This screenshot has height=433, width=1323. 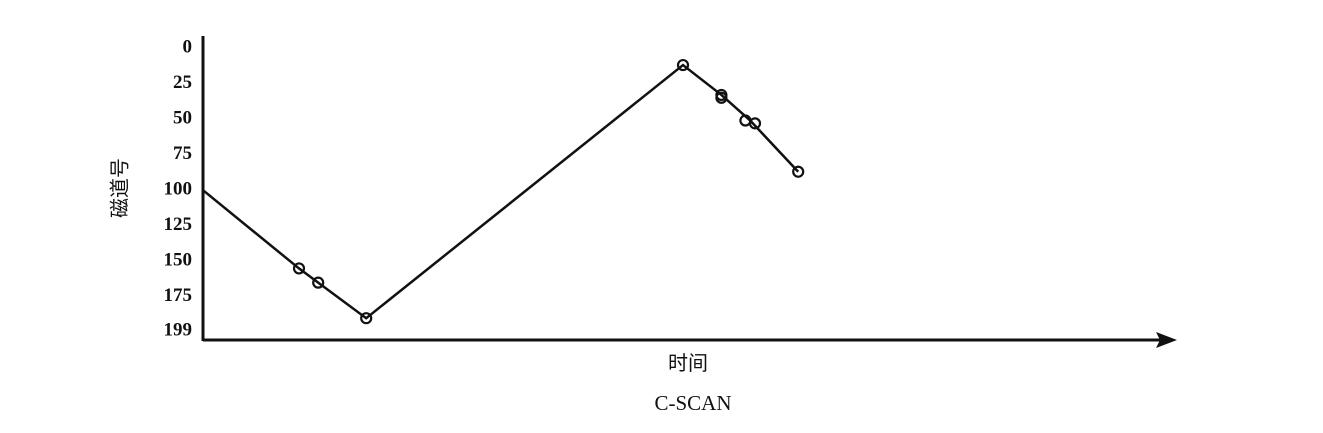 I want to click on x-axis-arrow, so click(x=1166, y=340).